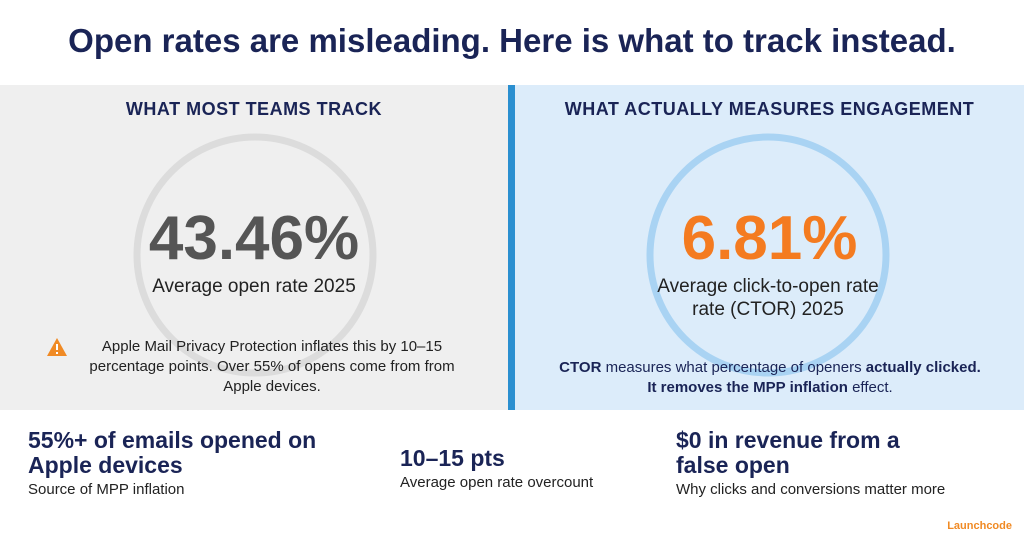 This screenshot has height=541, width=1024. Describe the element at coordinates (733, 367) in the screenshot. I see `note-segment: measures what percentage of openers` at that location.